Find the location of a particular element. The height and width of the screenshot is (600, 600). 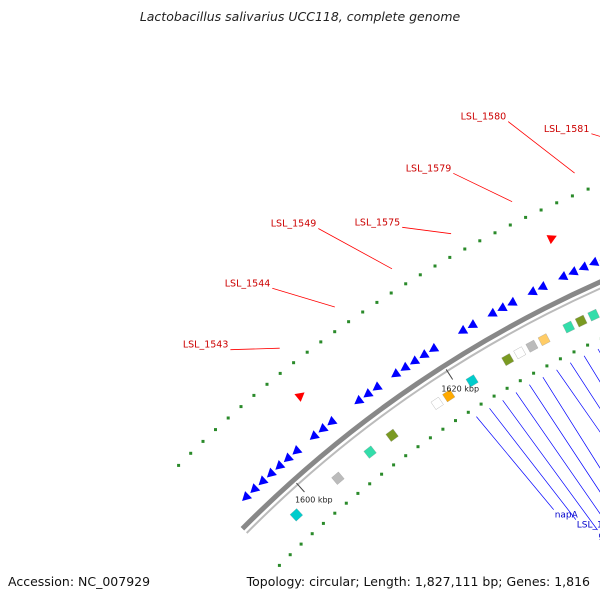

outer-gene-label: LSL_1575 is located at coordinates (378, 222).